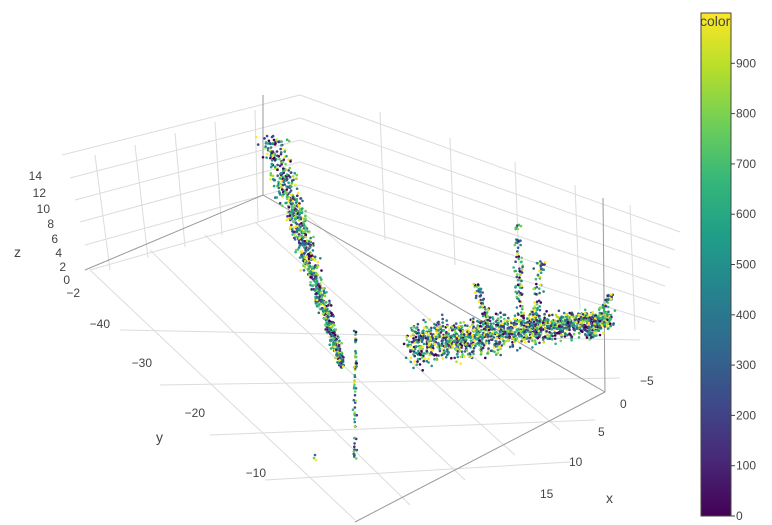  Describe the element at coordinates (50, 224) in the screenshot. I see `z-tick: 8` at that location.